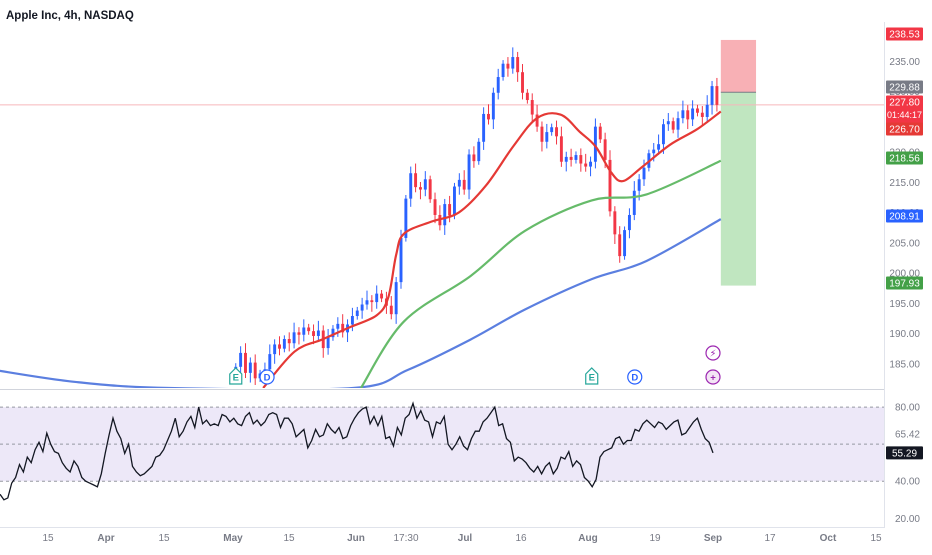 The width and height of the screenshot is (932, 555). What do you see at coordinates (904, 304) in the screenshot?
I see `y-tick-label: 195.00` at bounding box center [904, 304].